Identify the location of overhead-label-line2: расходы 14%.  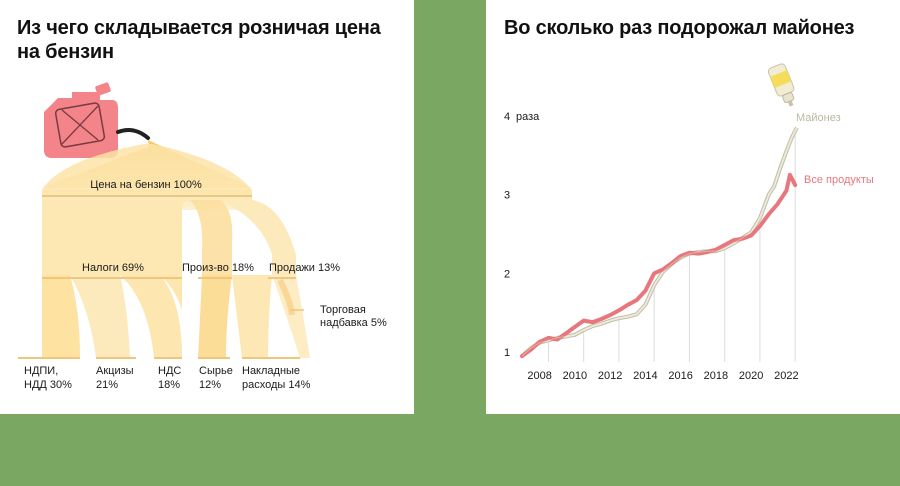
(276, 385).